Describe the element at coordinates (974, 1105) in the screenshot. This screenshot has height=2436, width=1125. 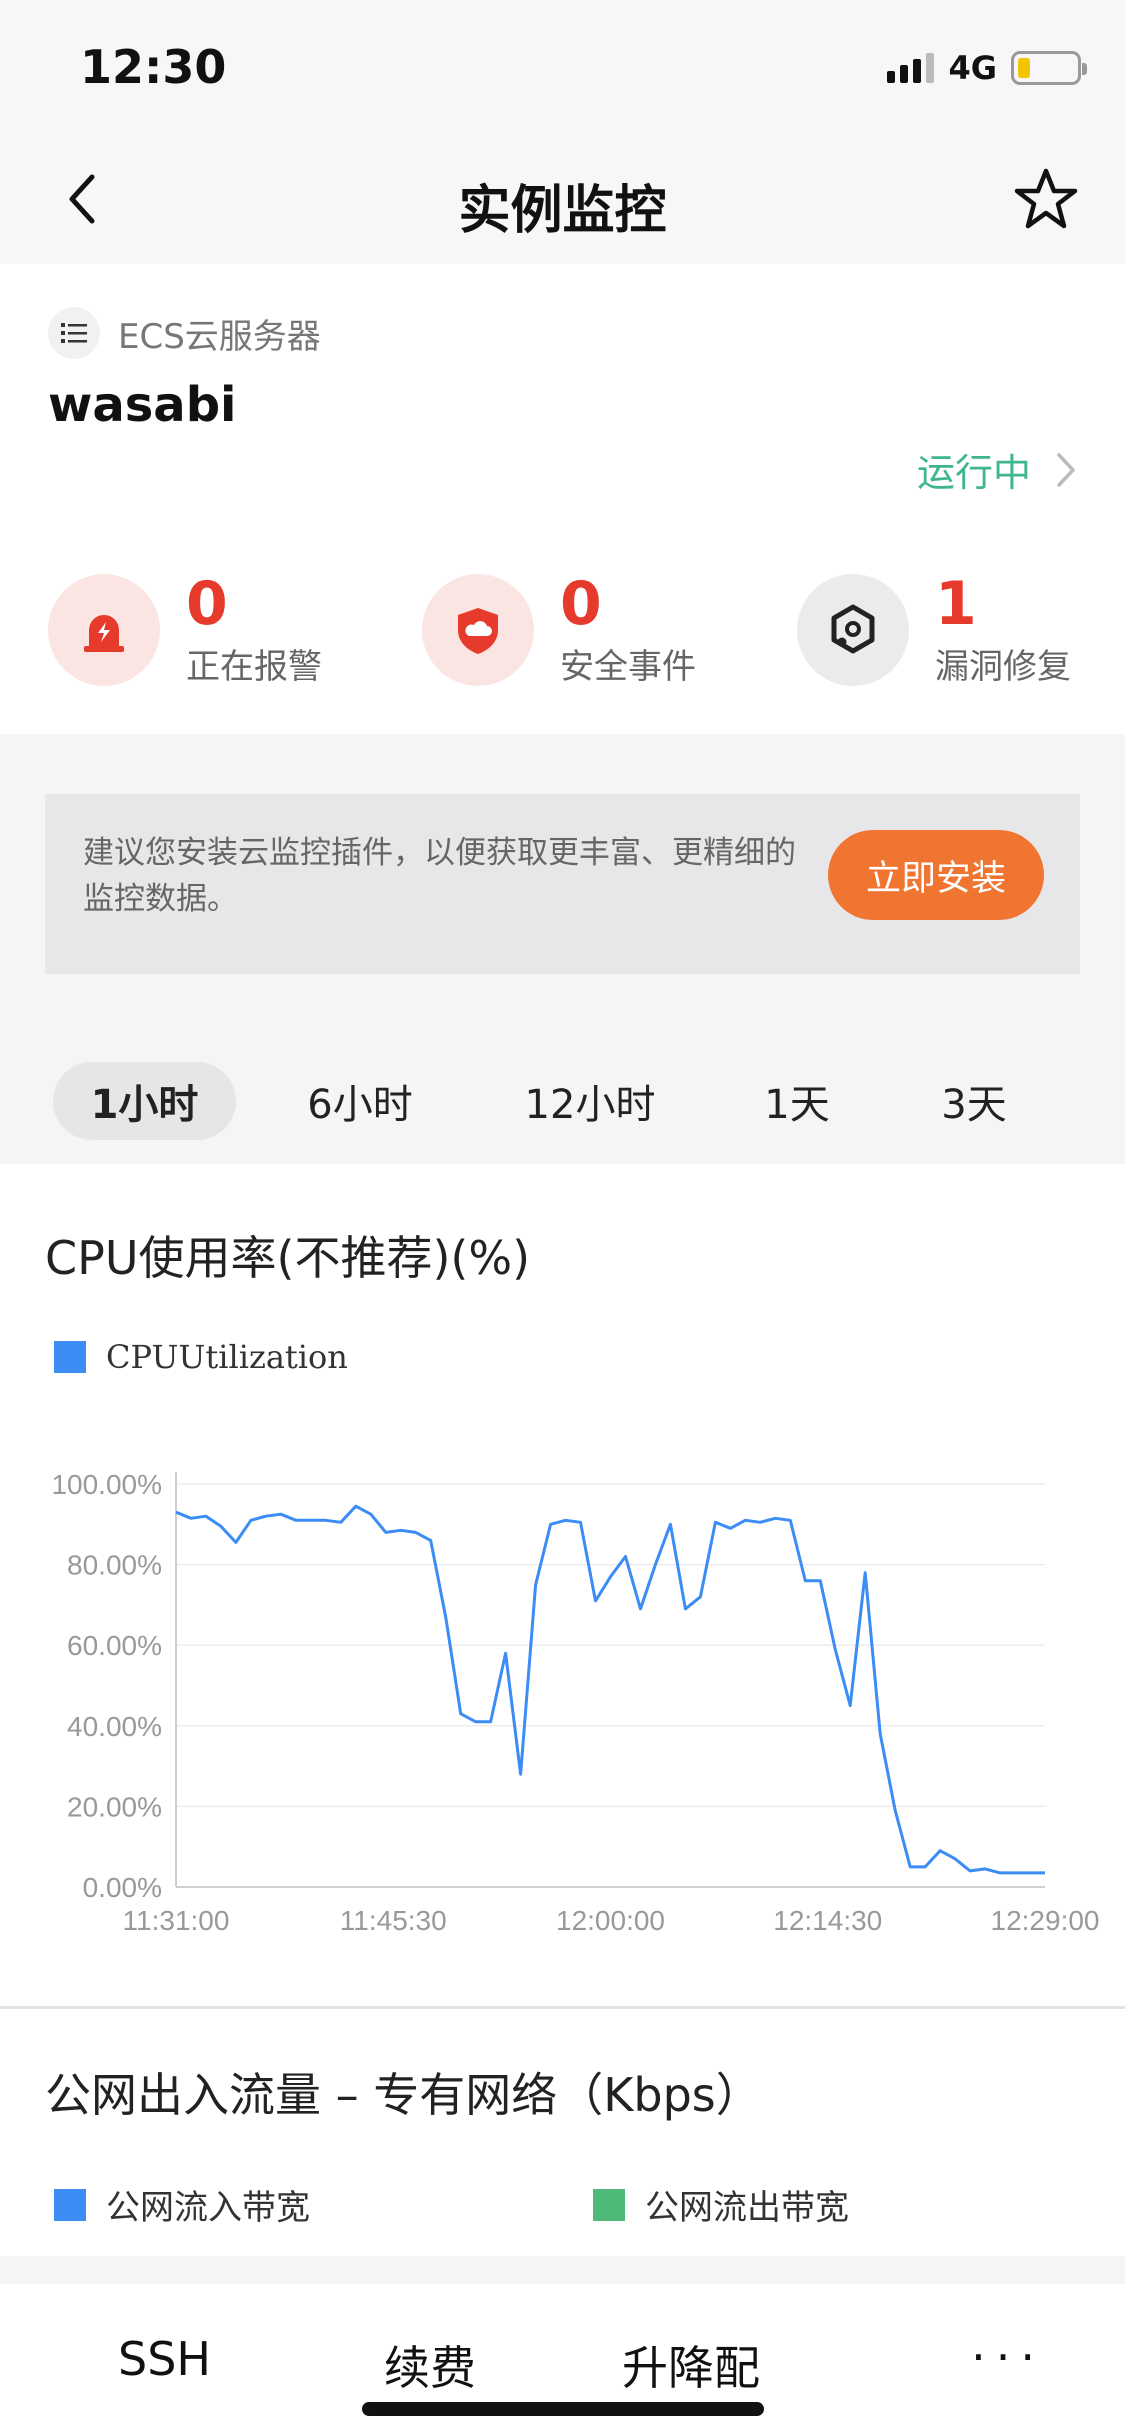
I see `tab-3d: 3天` at that location.